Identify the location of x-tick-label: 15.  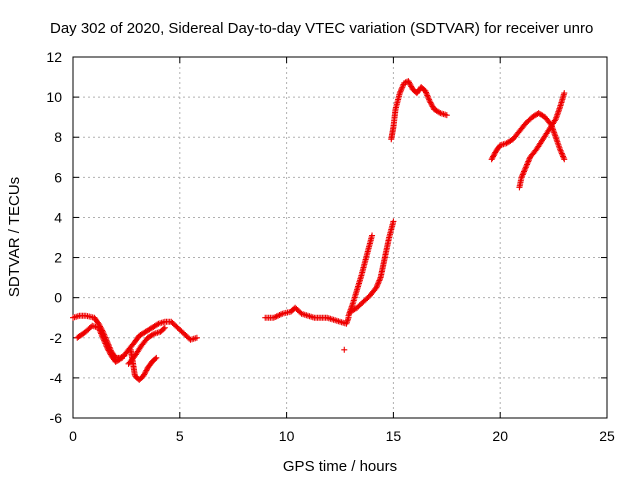
(394, 436).